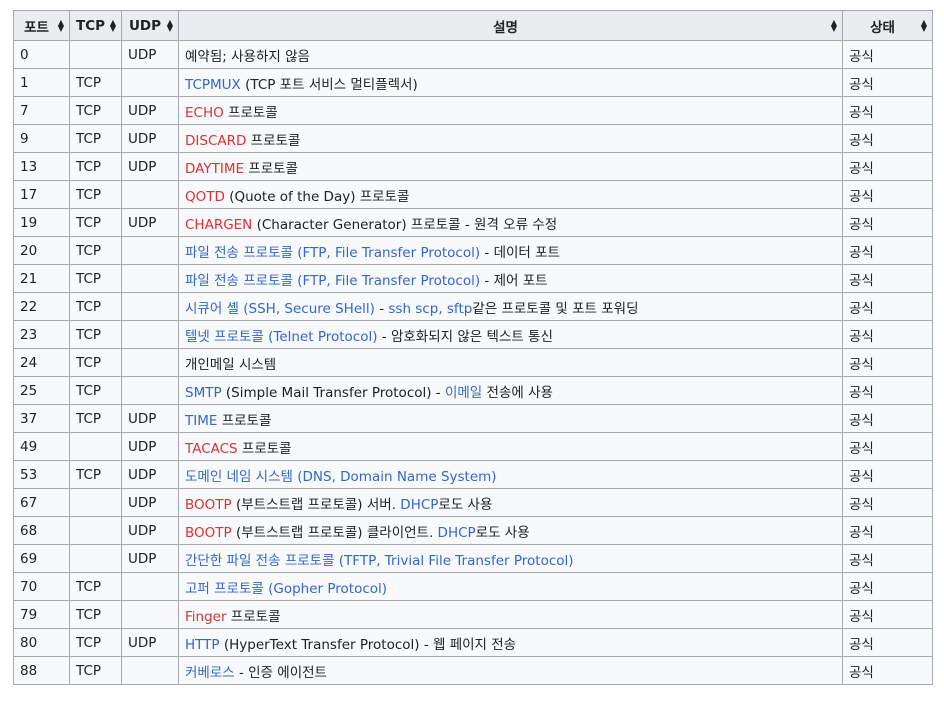 The image size is (944, 705). Describe the element at coordinates (286, 588) in the screenshot. I see `description-link: 고퍼 프로토콜 (Gopher Protocol)` at that location.